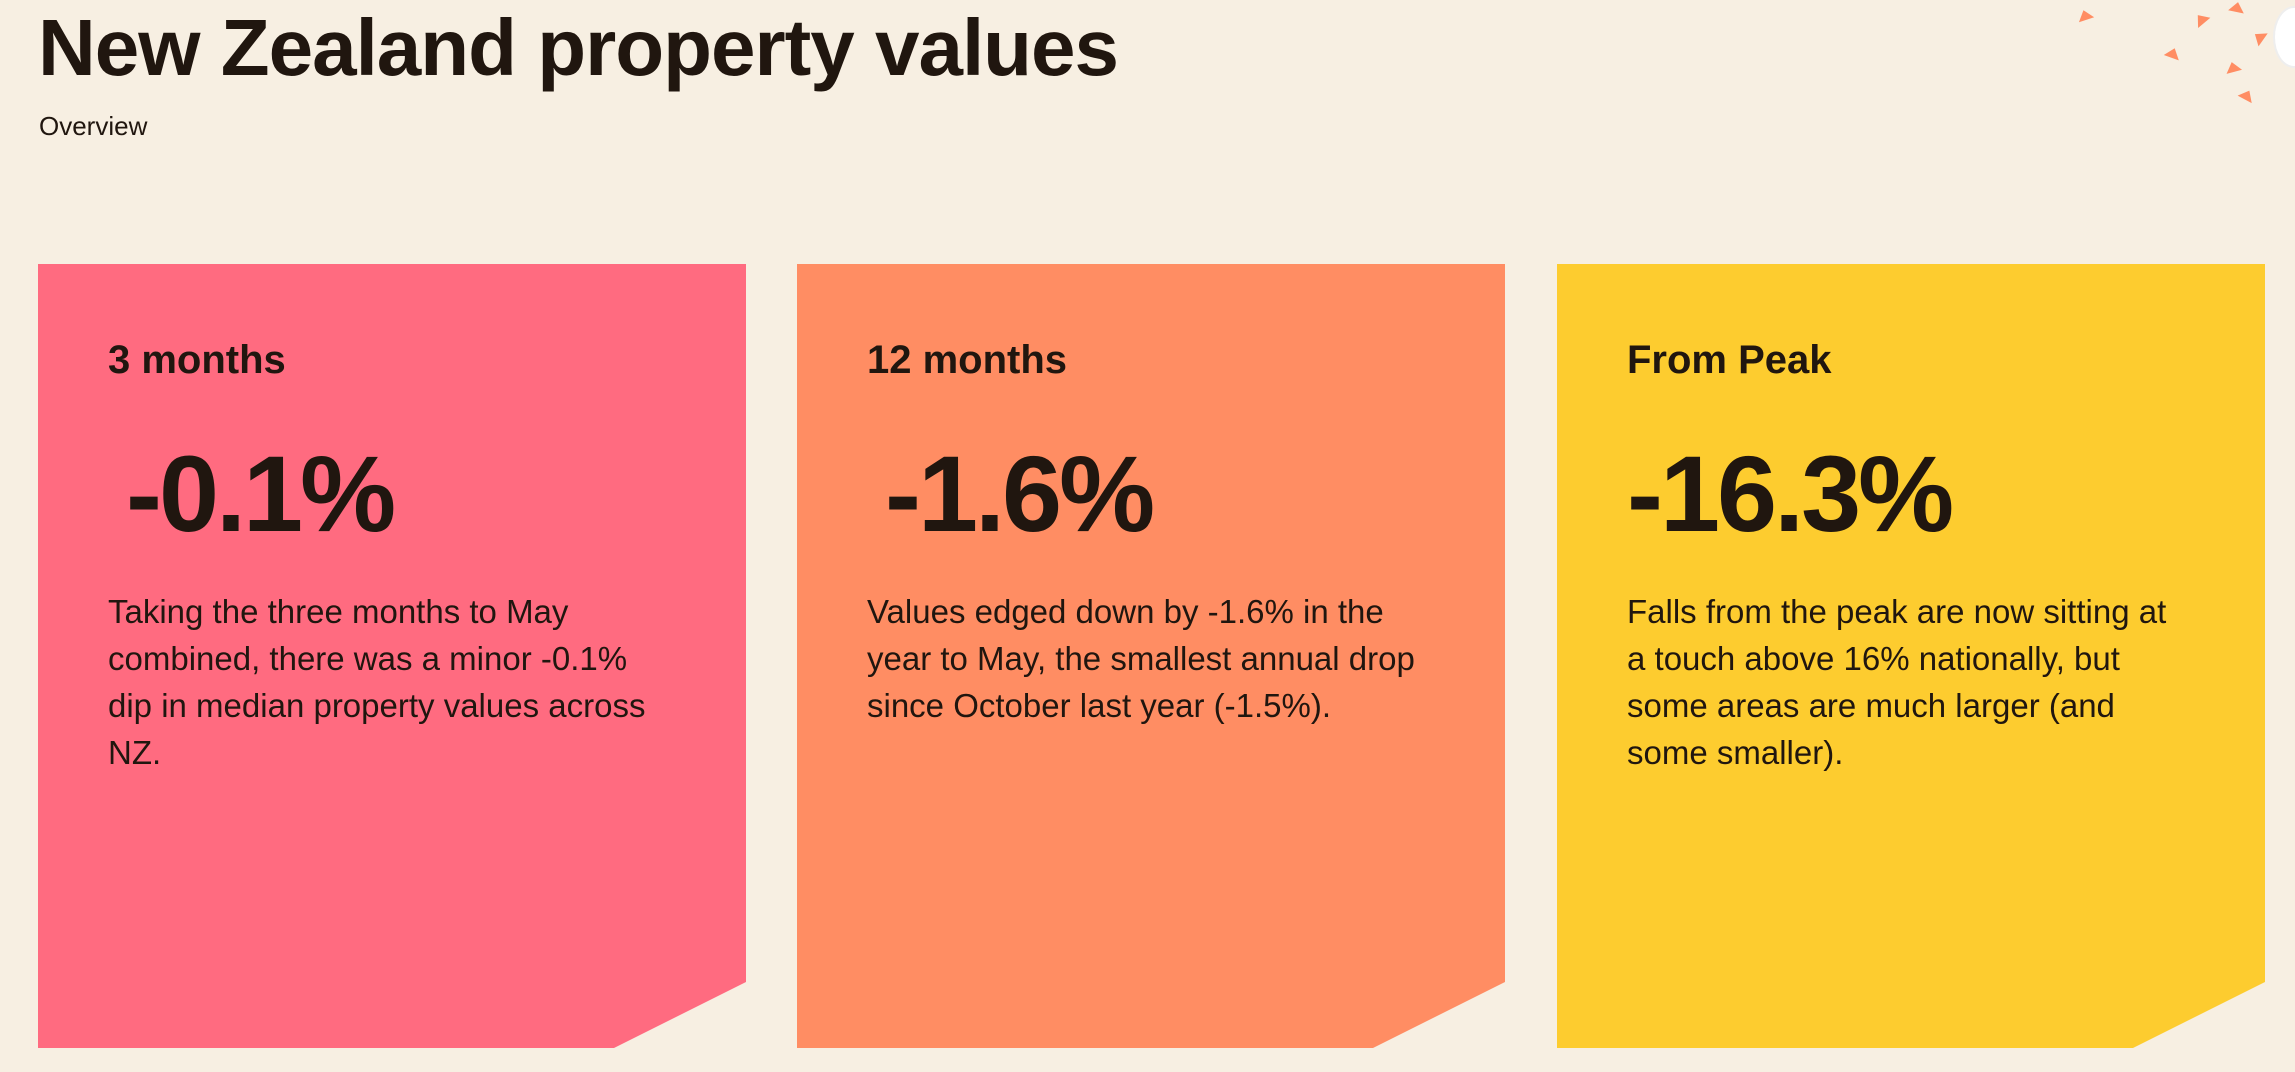 The width and height of the screenshot is (2295, 1072). I want to click on card-value: -0.1%, so click(261, 493).